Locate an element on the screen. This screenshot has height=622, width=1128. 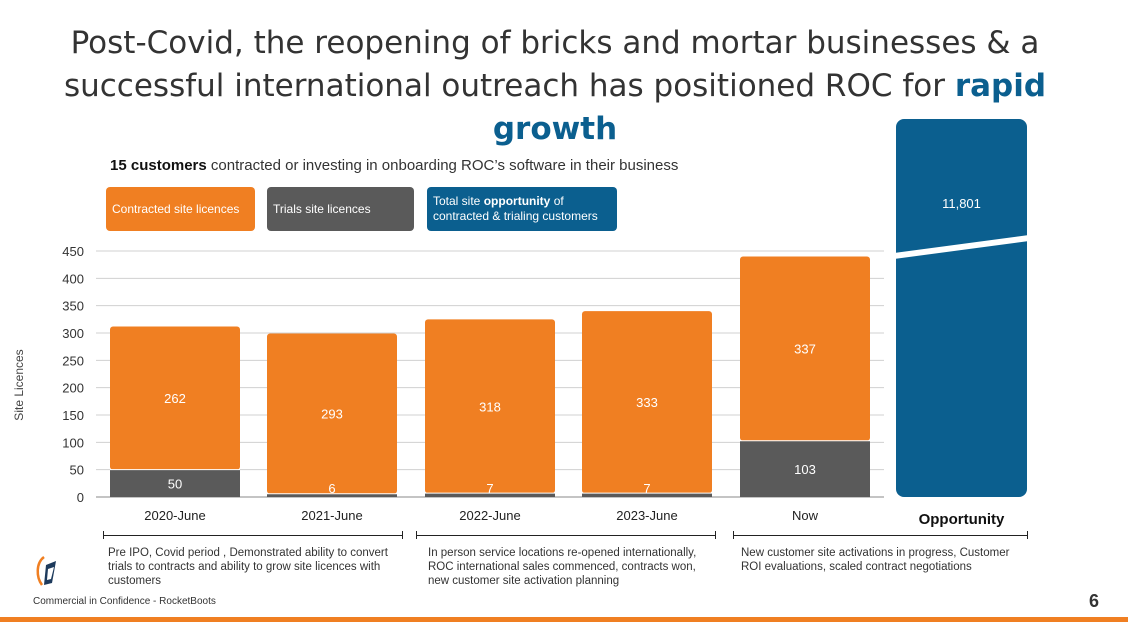
title-highlight: rapid growth is located at coordinates (769, 107).